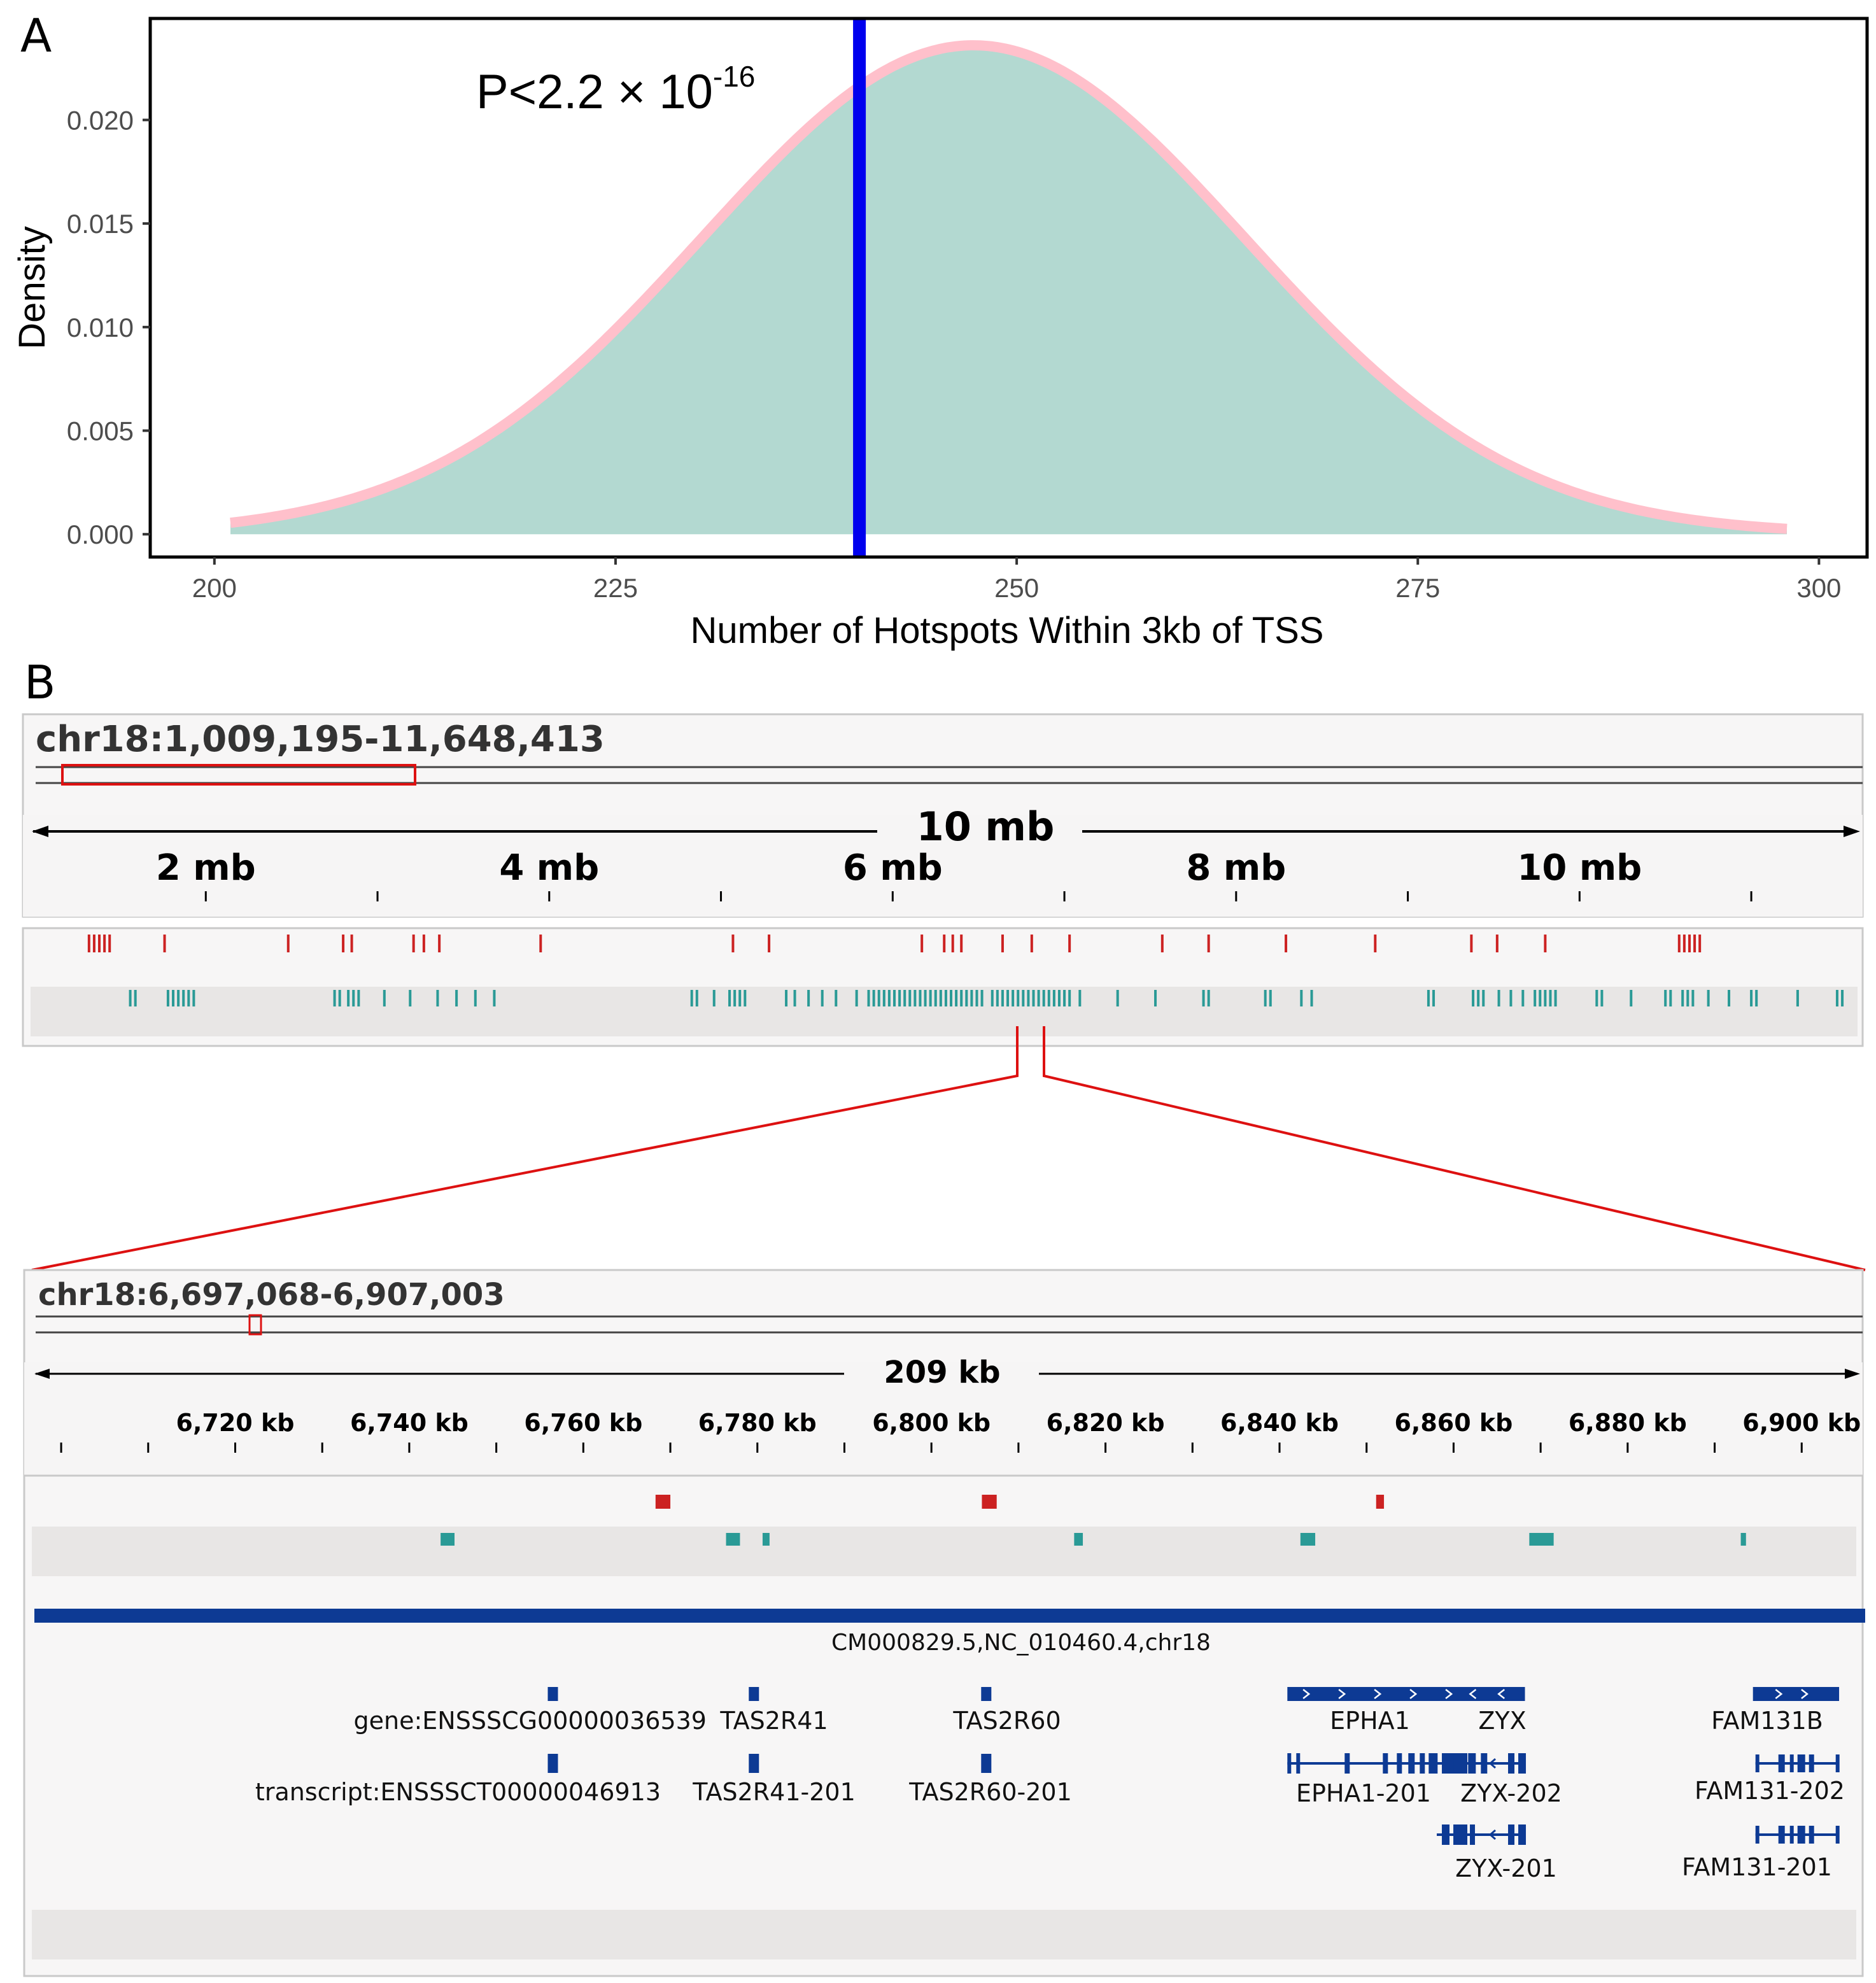  What do you see at coordinates (1380, 1502) in the screenshot?
I see `hotspot-block` at bounding box center [1380, 1502].